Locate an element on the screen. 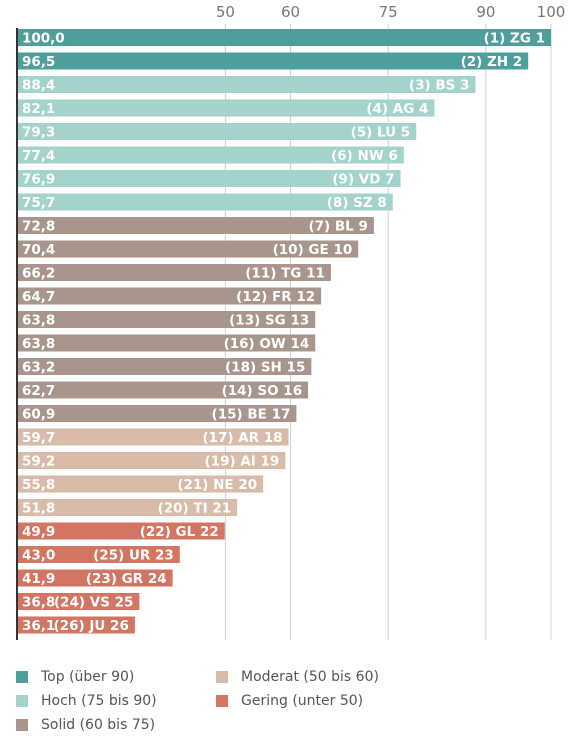  bar-row-gr: 41,9 (23) GR 24 is located at coordinates (95, 578).